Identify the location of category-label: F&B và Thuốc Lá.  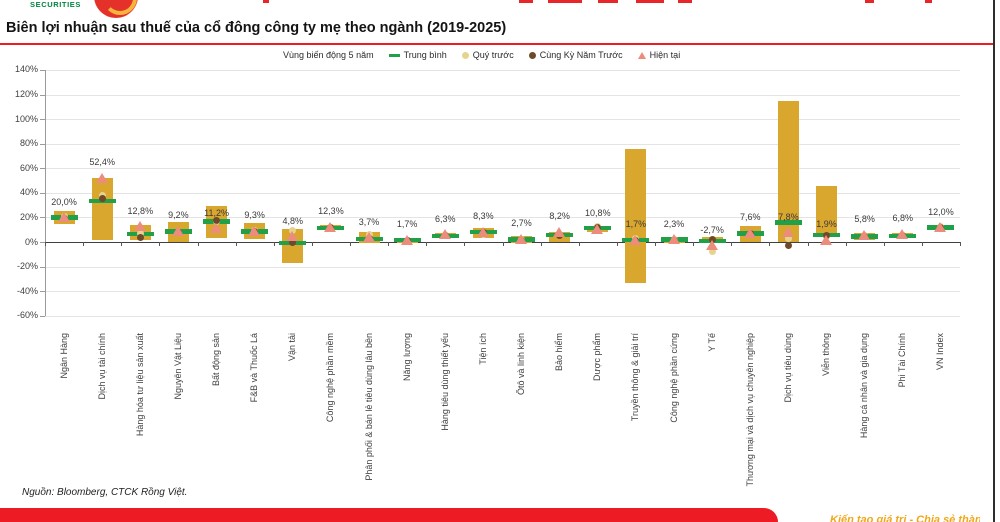
(254, 368).